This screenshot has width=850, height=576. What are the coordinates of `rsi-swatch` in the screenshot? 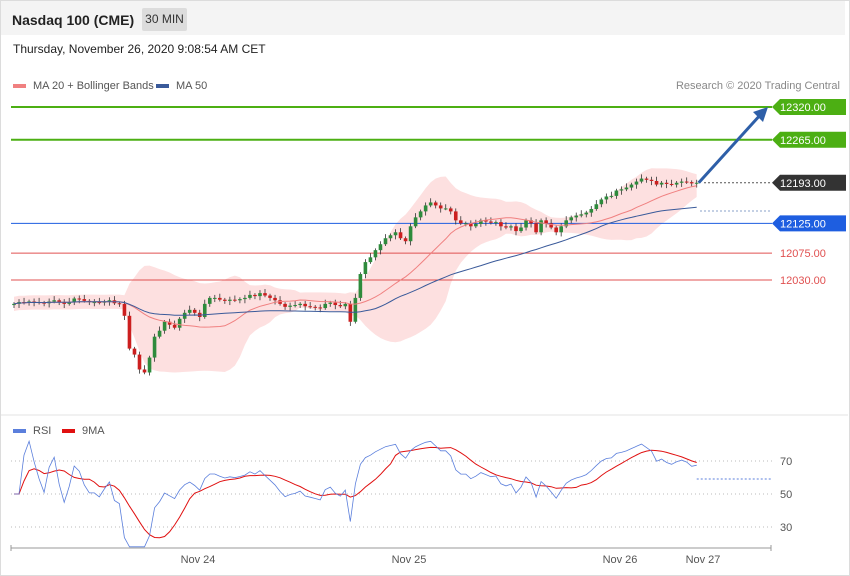 It's located at (19, 431).